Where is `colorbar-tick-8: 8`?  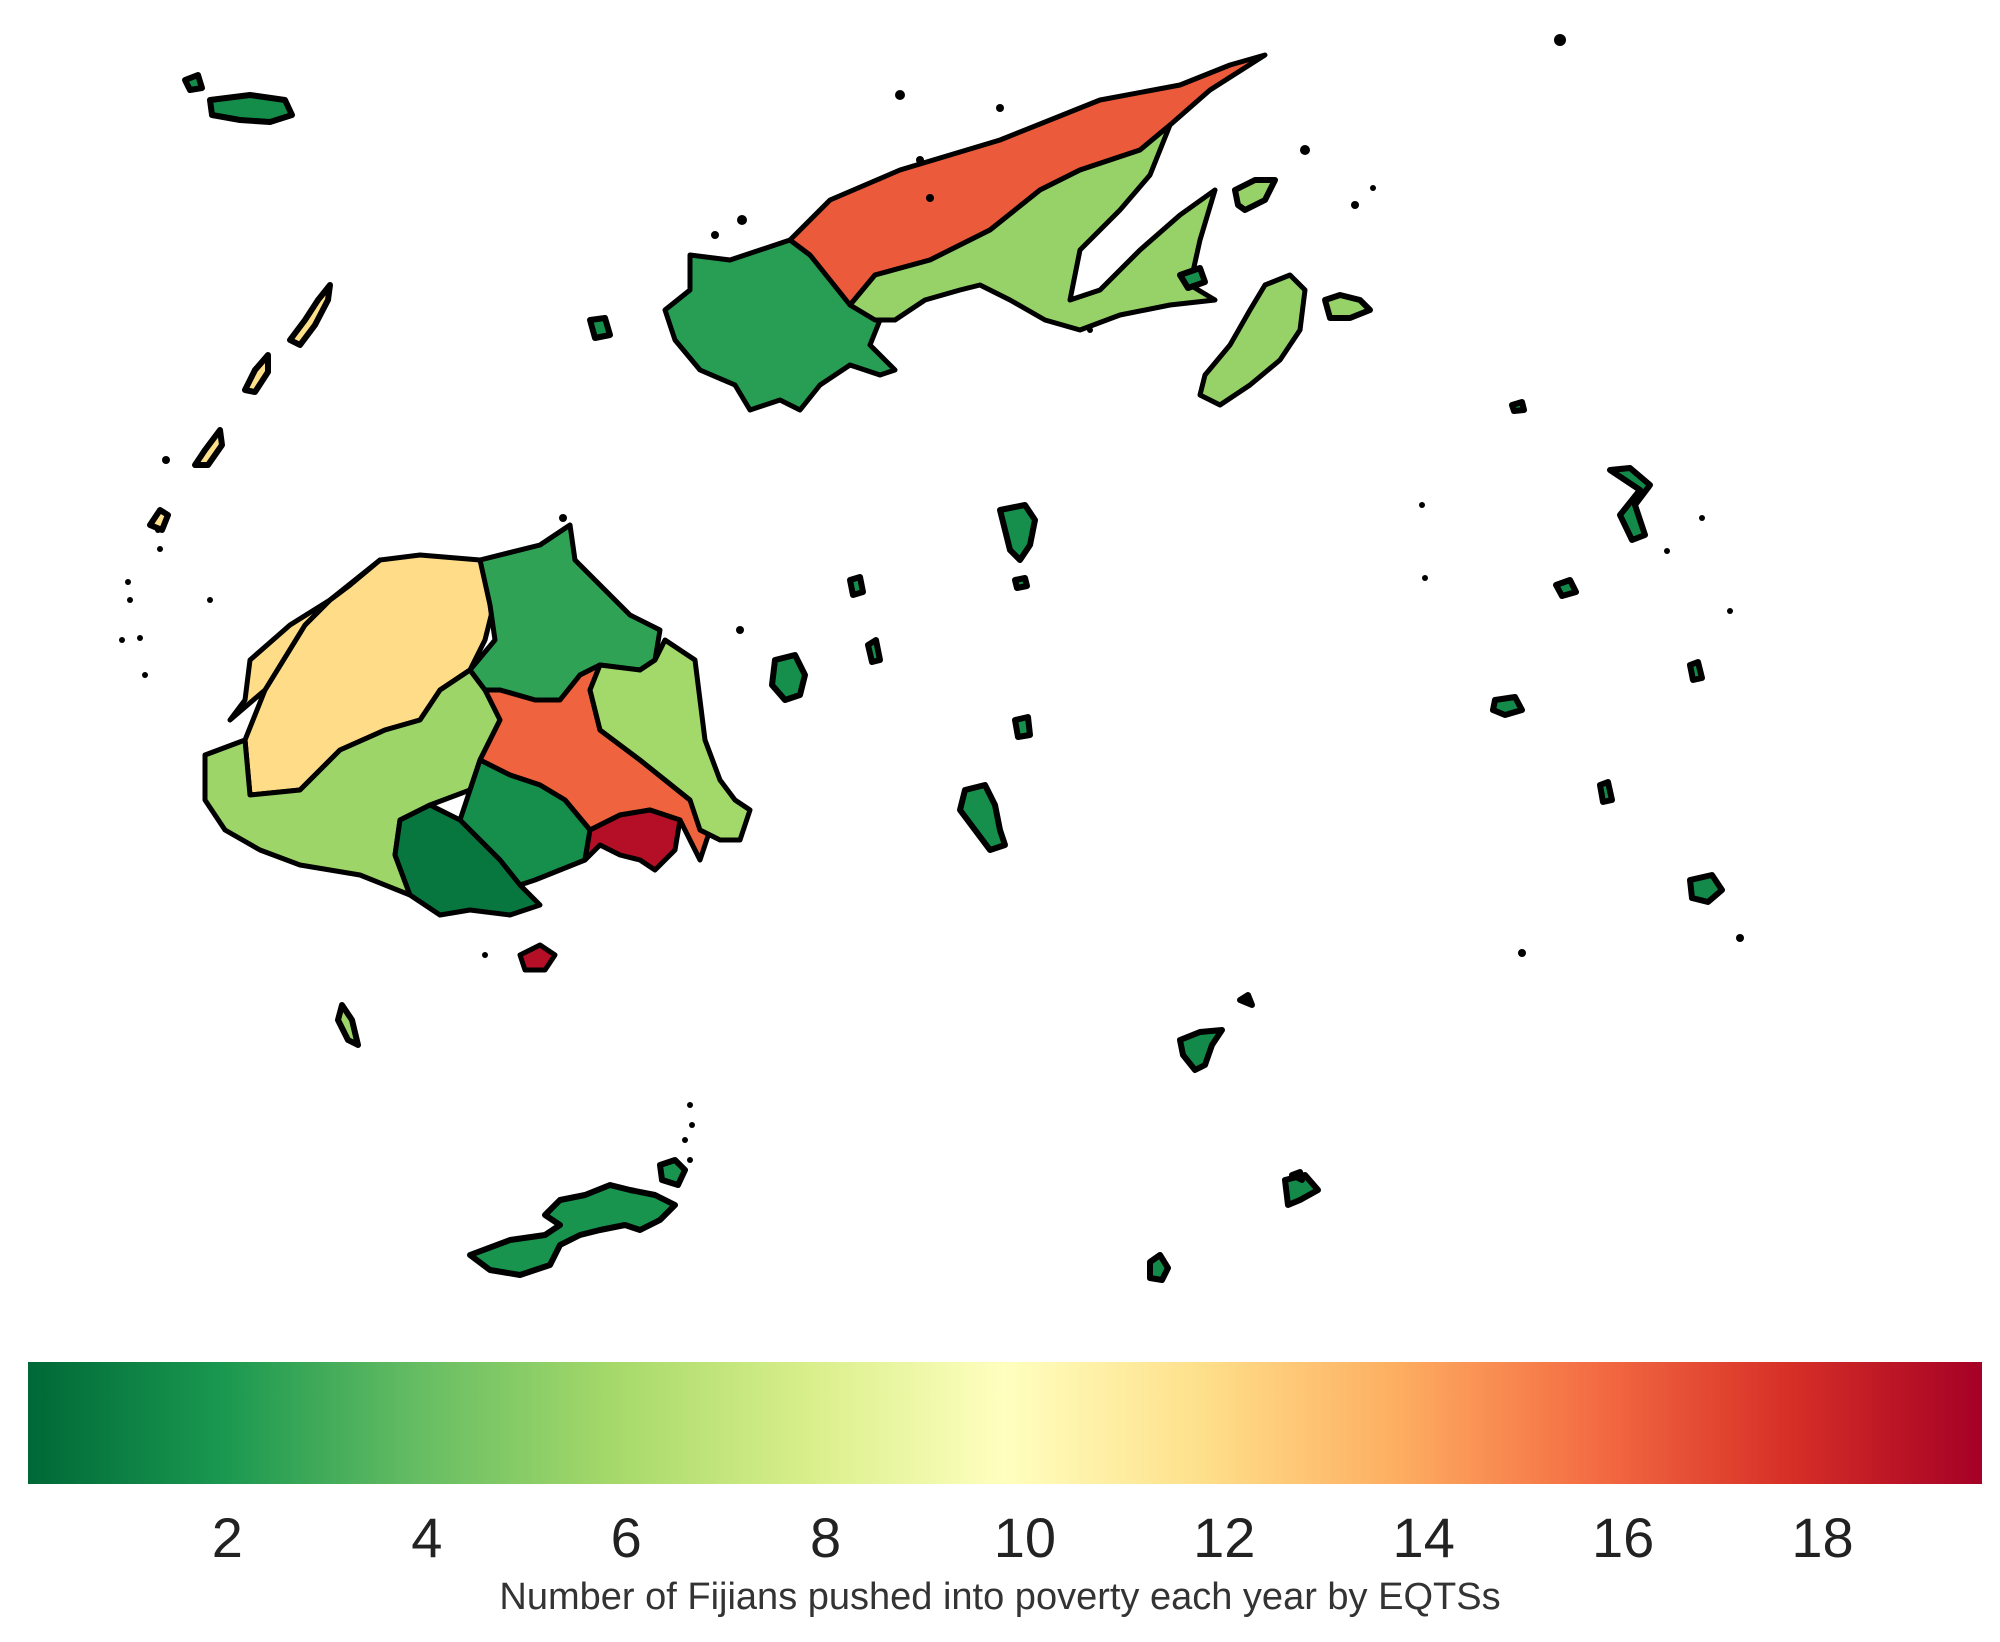
colorbar-tick-8: 8 is located at coordinates (825, 1537).